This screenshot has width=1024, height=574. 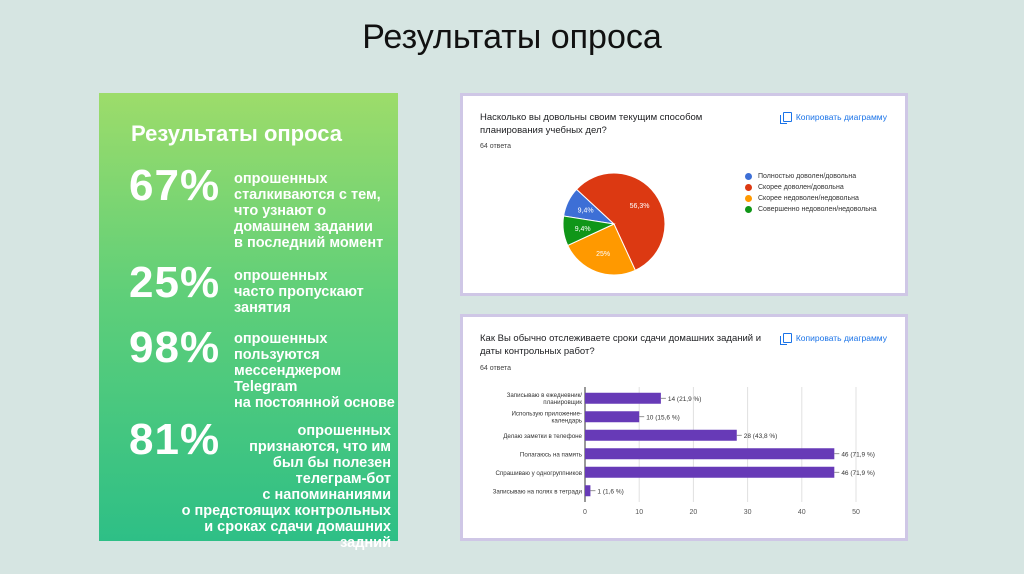 What do you see at coordinates (639, 512) in the screenshot?
I see `x-tick-label: 10` at bounding box center [639, 512].